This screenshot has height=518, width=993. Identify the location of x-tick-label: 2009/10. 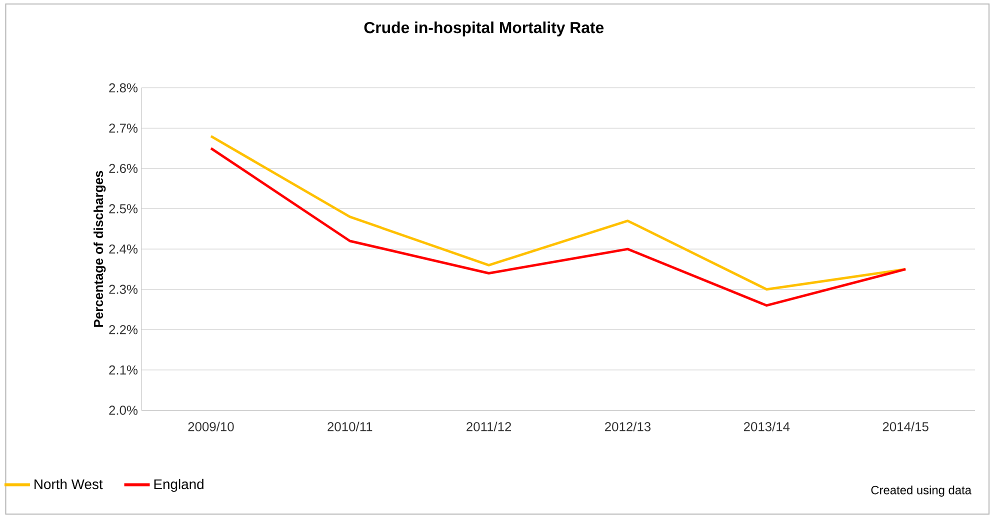
(211, 427).